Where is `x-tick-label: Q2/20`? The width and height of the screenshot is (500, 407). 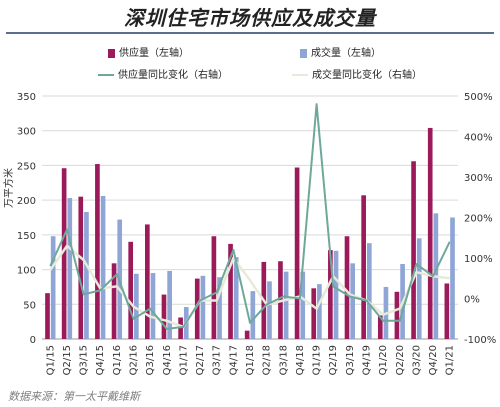
x-tick-label: Q2/20 is located at coordinates (400, 360).